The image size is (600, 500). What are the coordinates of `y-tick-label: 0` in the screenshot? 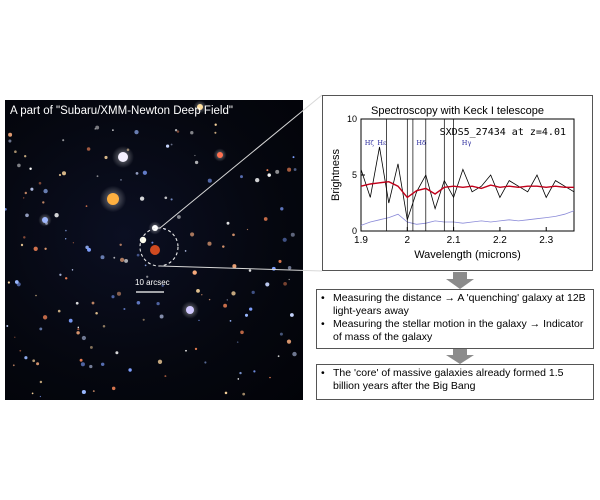 It's located at (354, 231).